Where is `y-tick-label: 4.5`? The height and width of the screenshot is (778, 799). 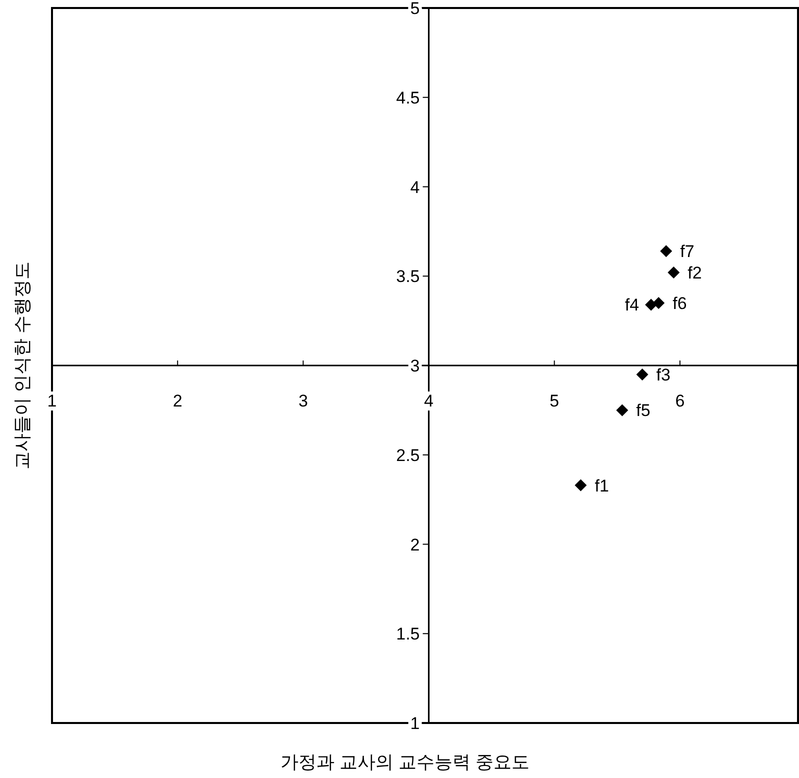
y-tick-label: 4.5 is located at coordinates (408, 98).